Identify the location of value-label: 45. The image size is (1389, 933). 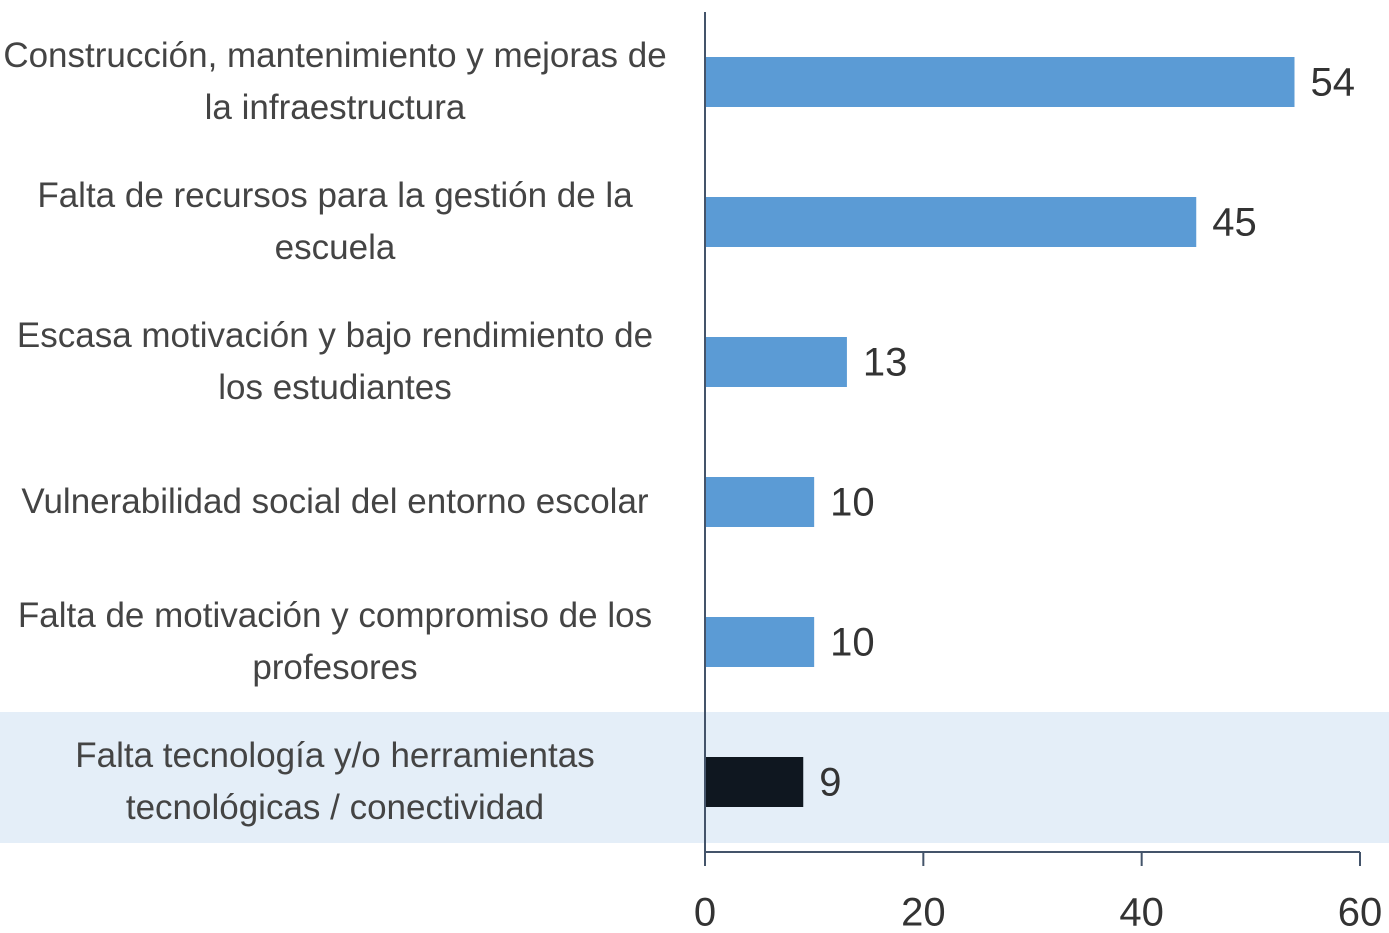
(1234, 223).